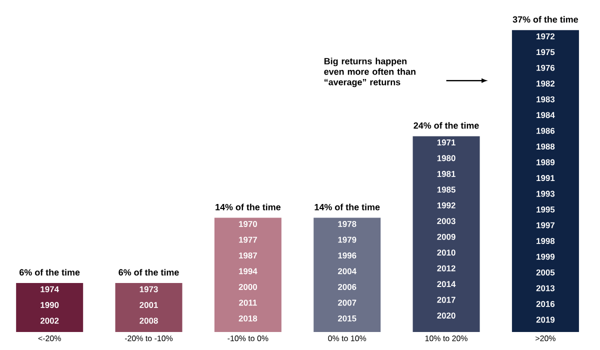  What do you see at coordinates (545, 178) in the screenshot?
I see `text: 1972 1975 1976 1982 1983 1984 1986 1988 1989 1991 1993 1995 1997 1998 1999 2005 2013 2016 2019` at bounding box center [545, 178].